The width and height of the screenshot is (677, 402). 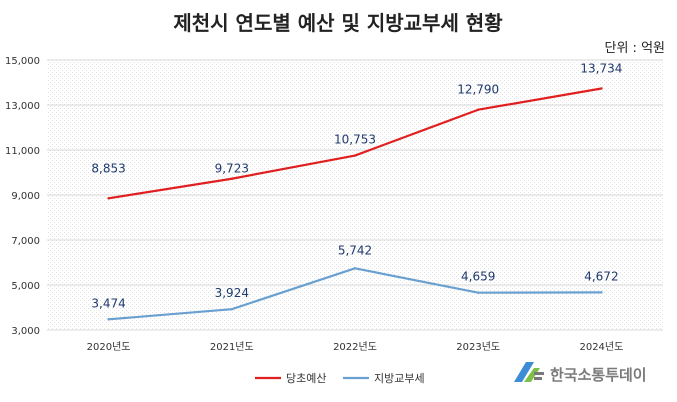 I want to click on x-tick-label: 2022년도, so click(x=355, y=347).